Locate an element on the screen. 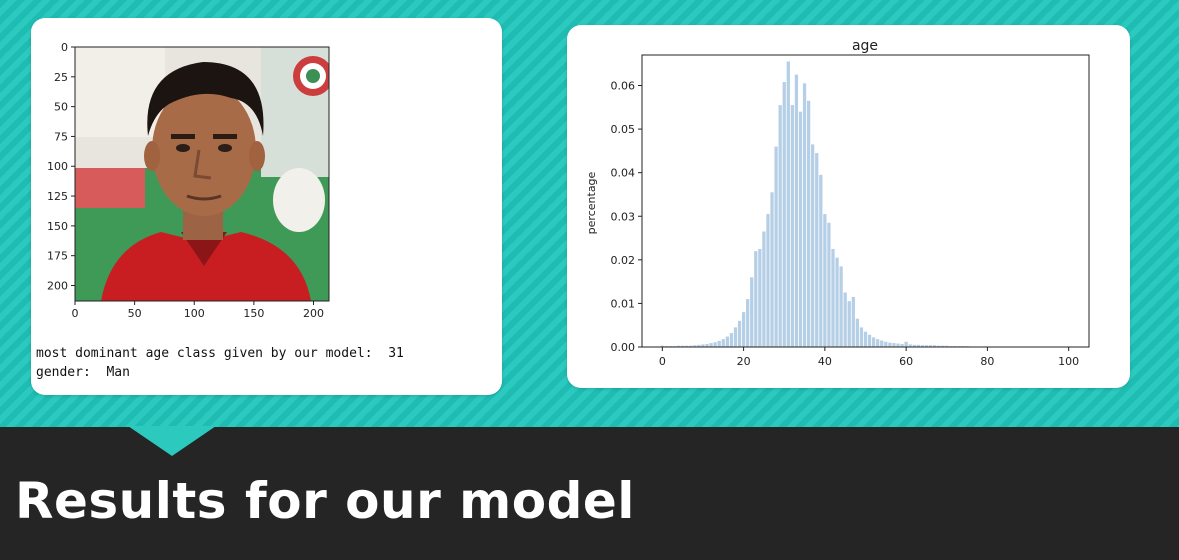  y-tick-label: 0.06 is located at coordinates (623, 86).